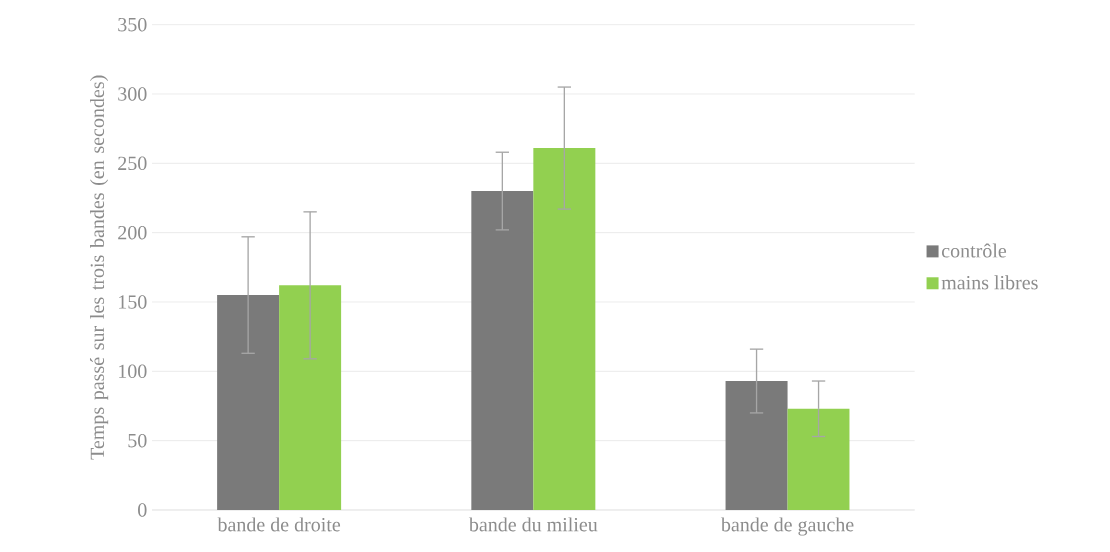  What do you see at coordinates (133, 302) in the screenshot?
I see `y-tick-label: 150` at bounding box center [133, 302].